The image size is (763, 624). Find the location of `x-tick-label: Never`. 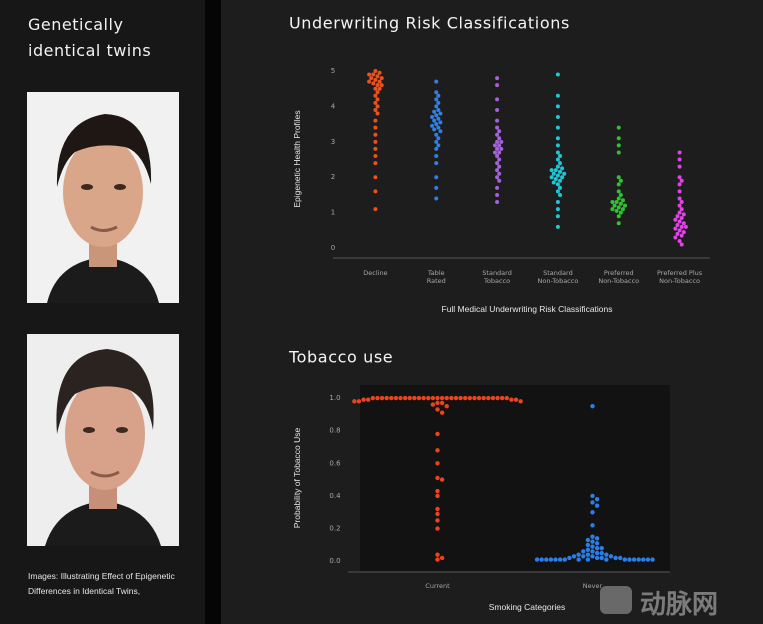

x-tick-label: Never is located at coordinates (593, 586).